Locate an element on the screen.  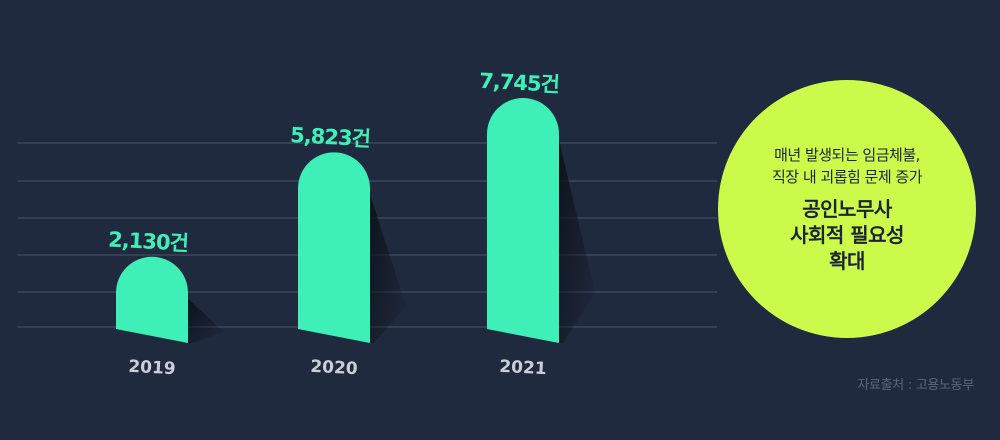
tick-label-2019: 2019 is located at coordinates (152, 368).